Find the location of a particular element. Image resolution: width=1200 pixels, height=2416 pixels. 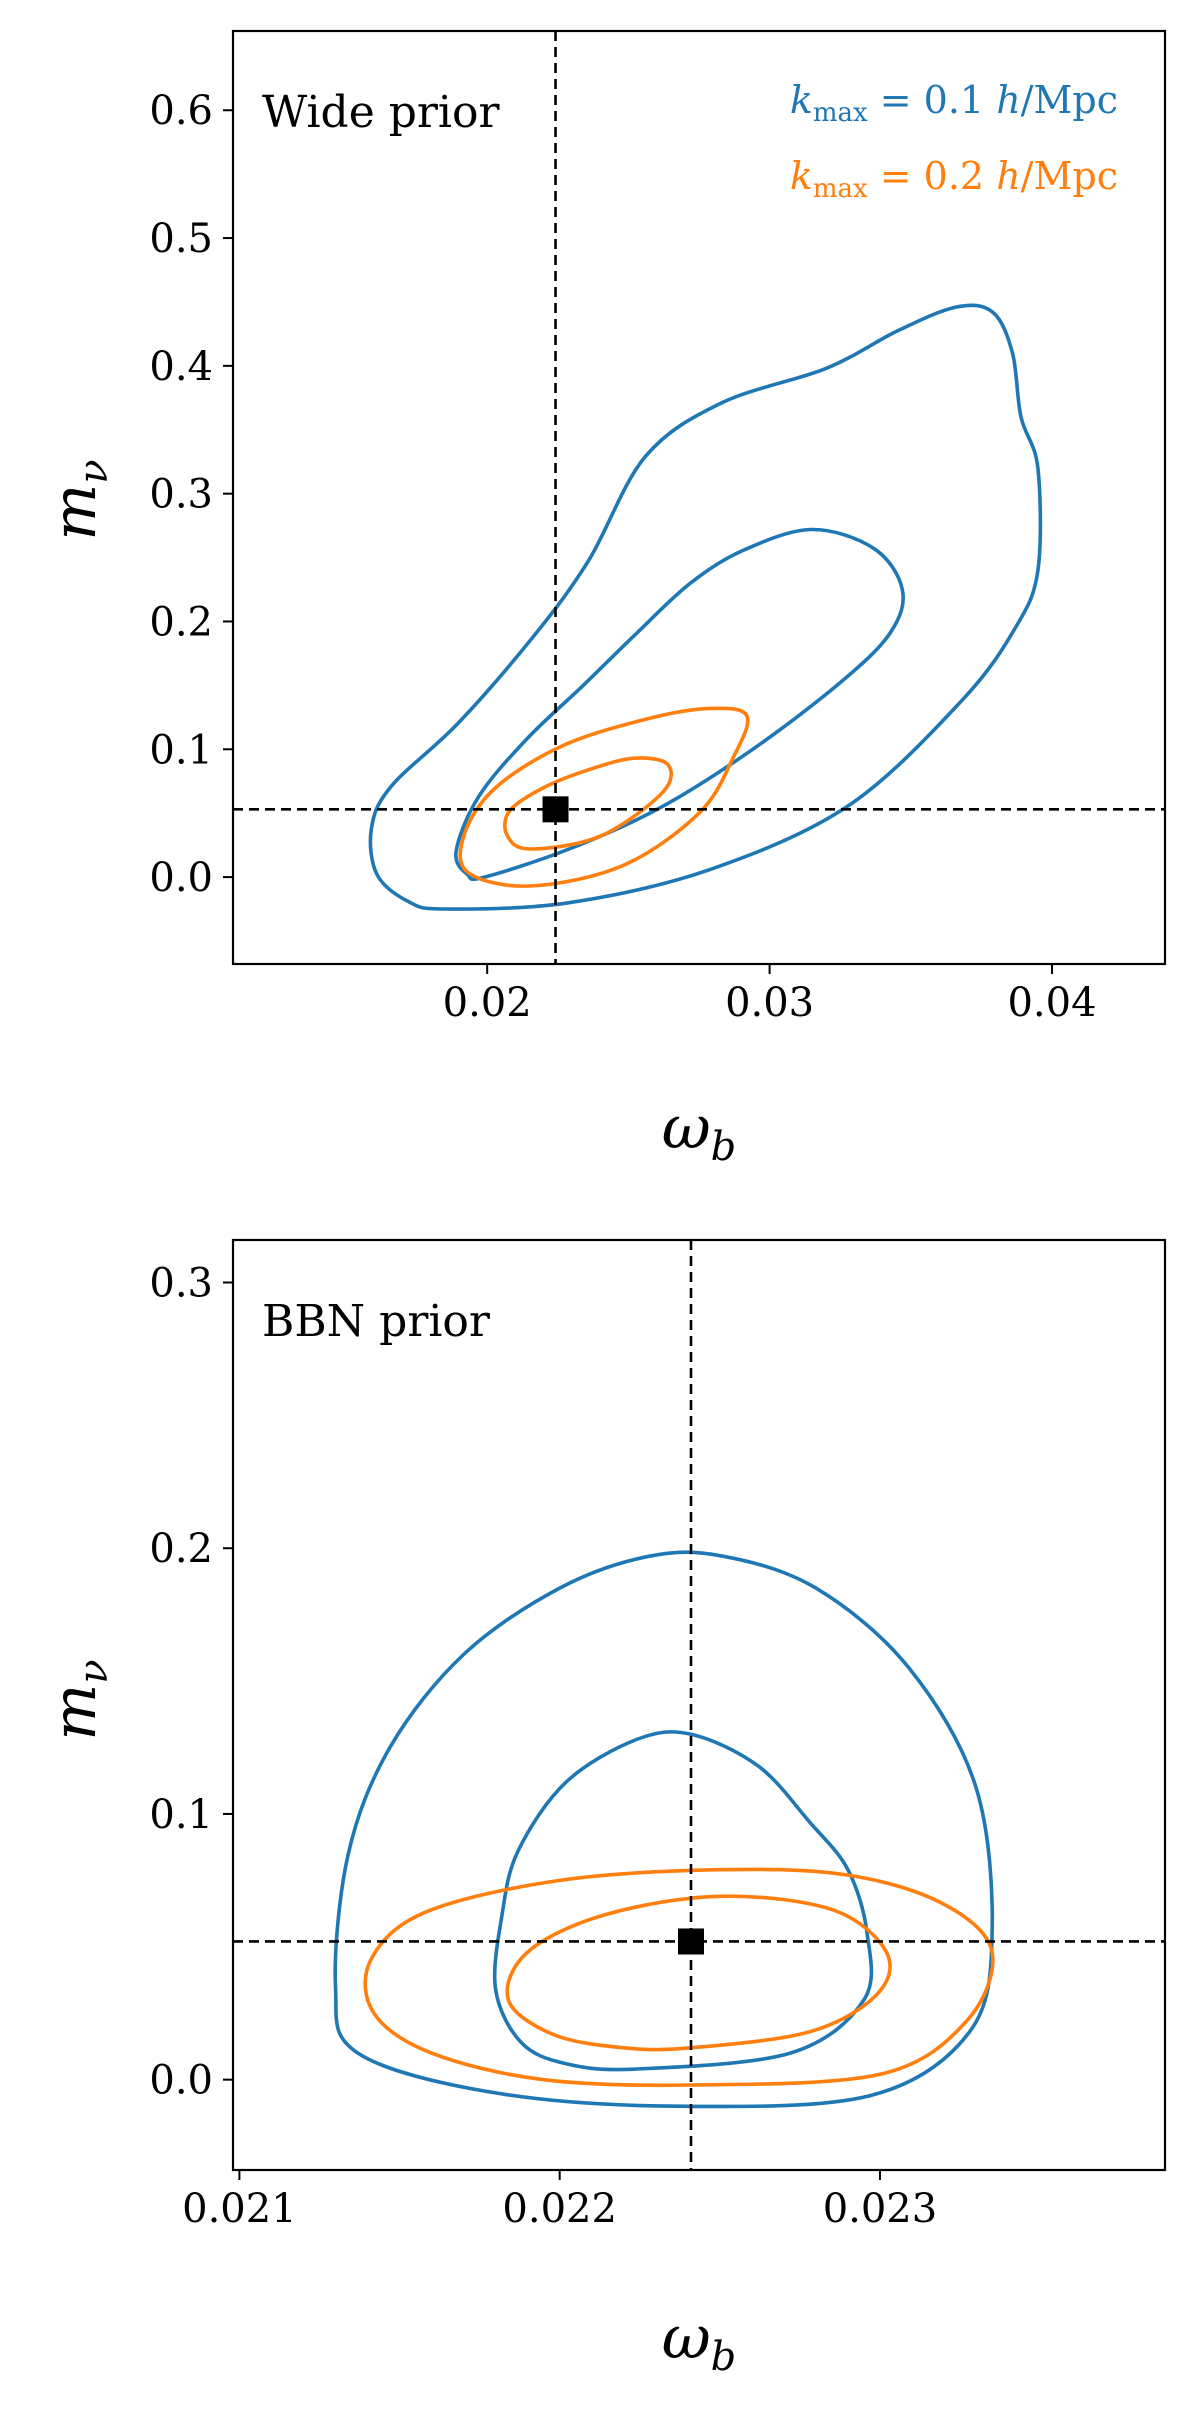

legend-entry: kmax = 0.1 h/Mpc is located at coordinates (954, 103).